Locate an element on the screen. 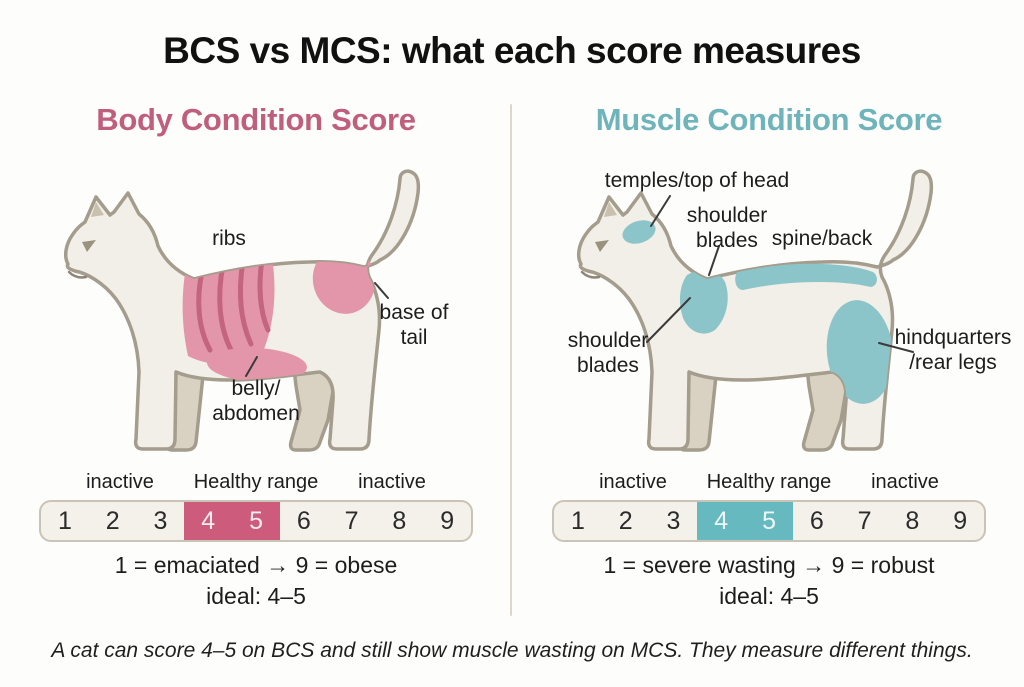 Image resolution: width=1024 pixels, height=687 pixels. bcs-heading: Body Condition Score is located at coordinates (256, 119).